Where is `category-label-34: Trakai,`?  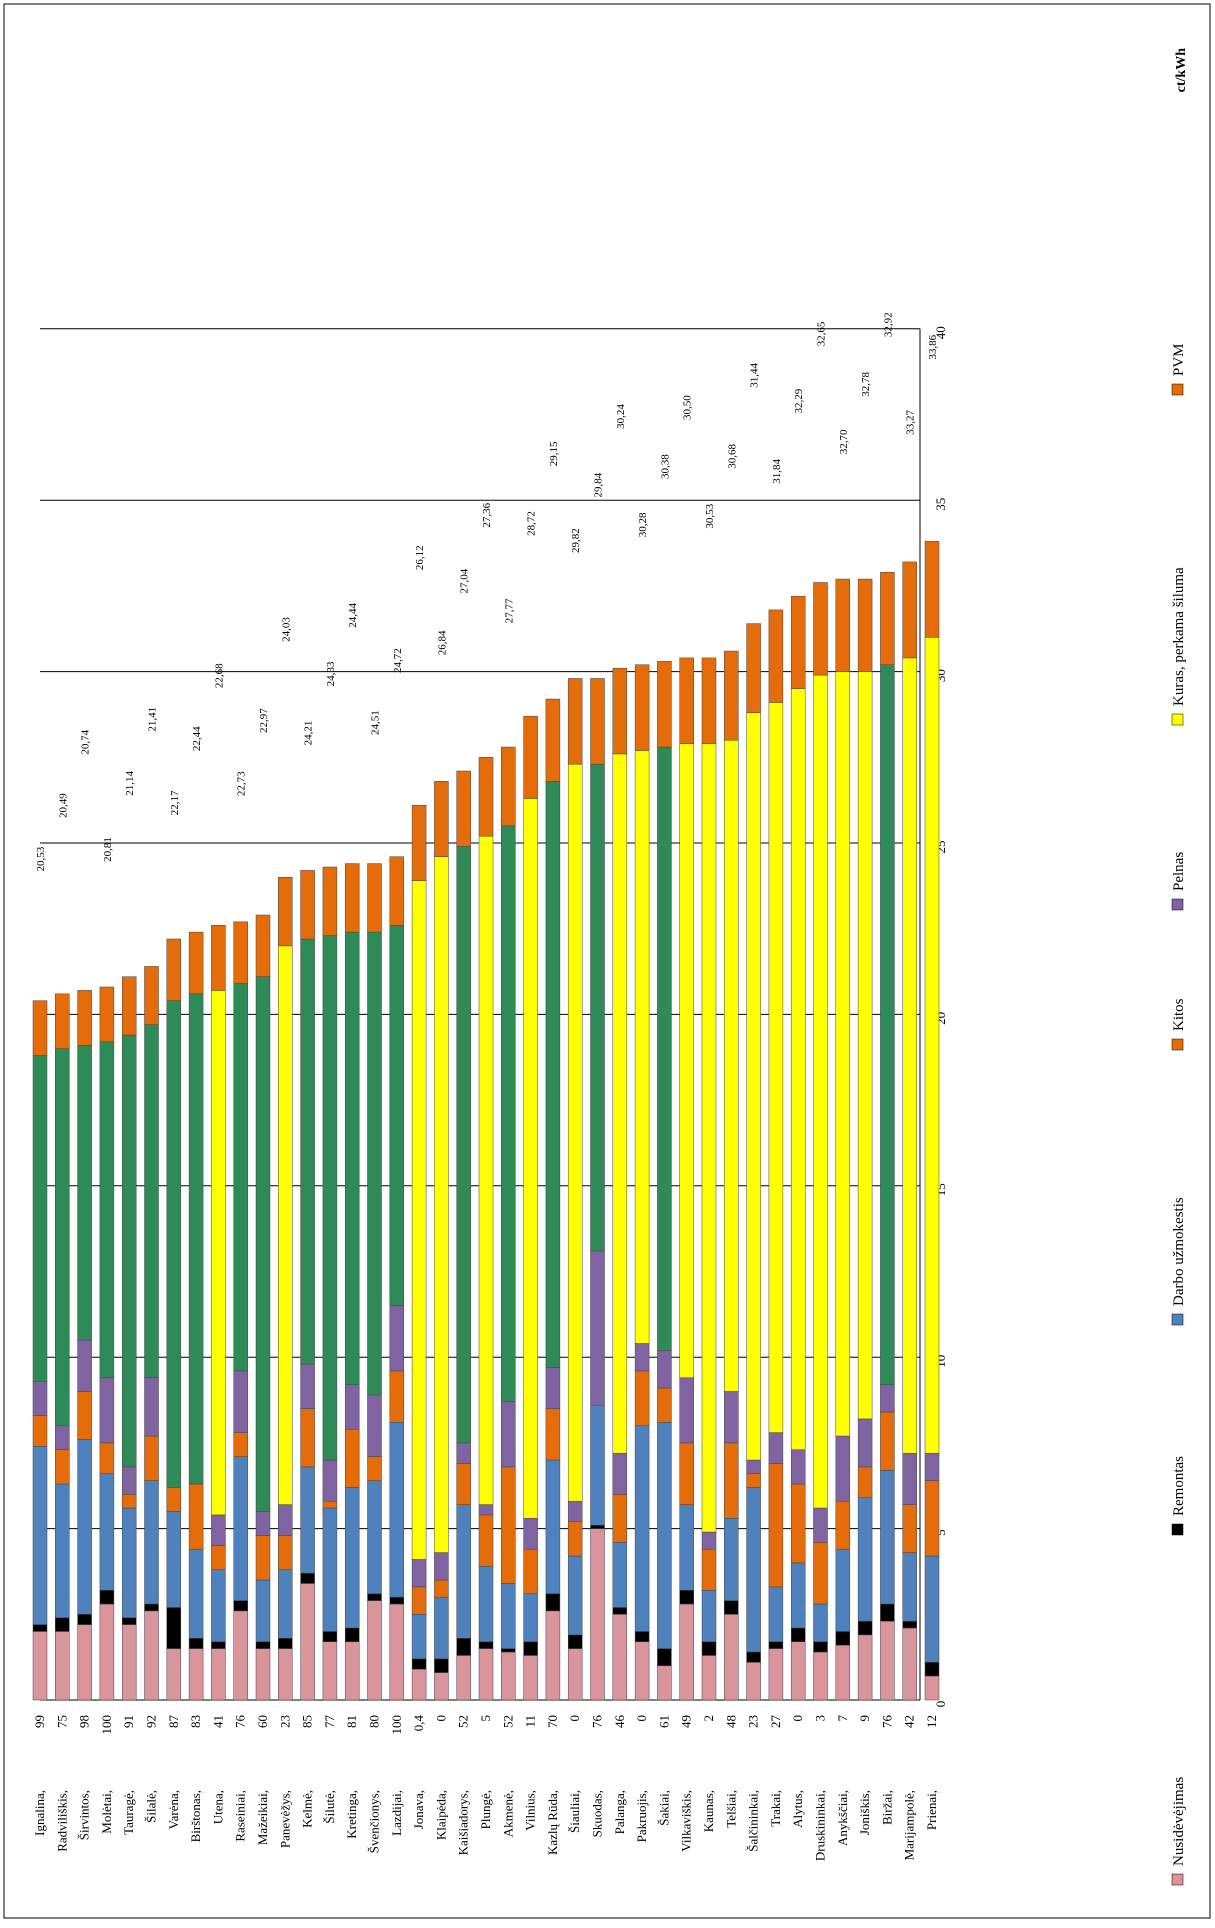 category-label-34: Trakai, is located at coordinates (775, 1808).